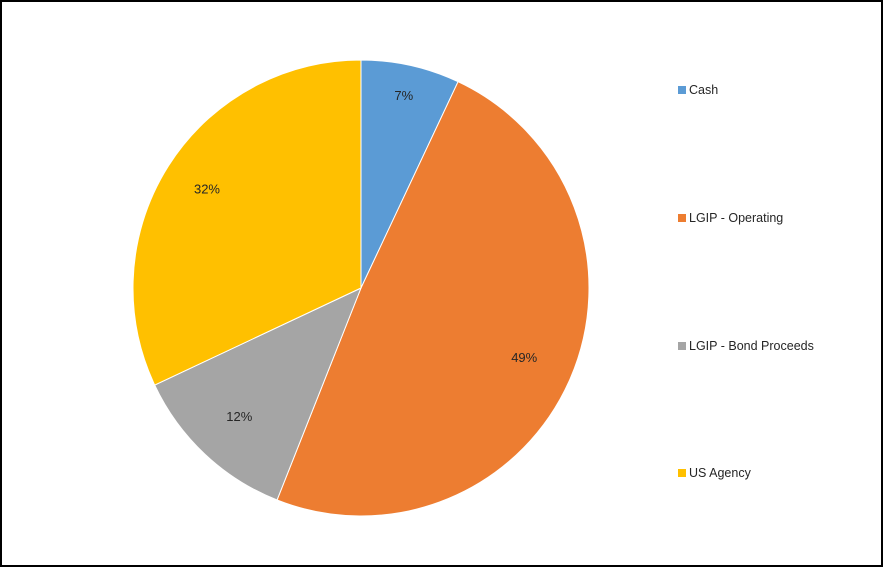  What do you see at coordinates (736, 218) in the screenshot?
I see `legend-label: LGIP - Operating` at bounding box center [736, 218].